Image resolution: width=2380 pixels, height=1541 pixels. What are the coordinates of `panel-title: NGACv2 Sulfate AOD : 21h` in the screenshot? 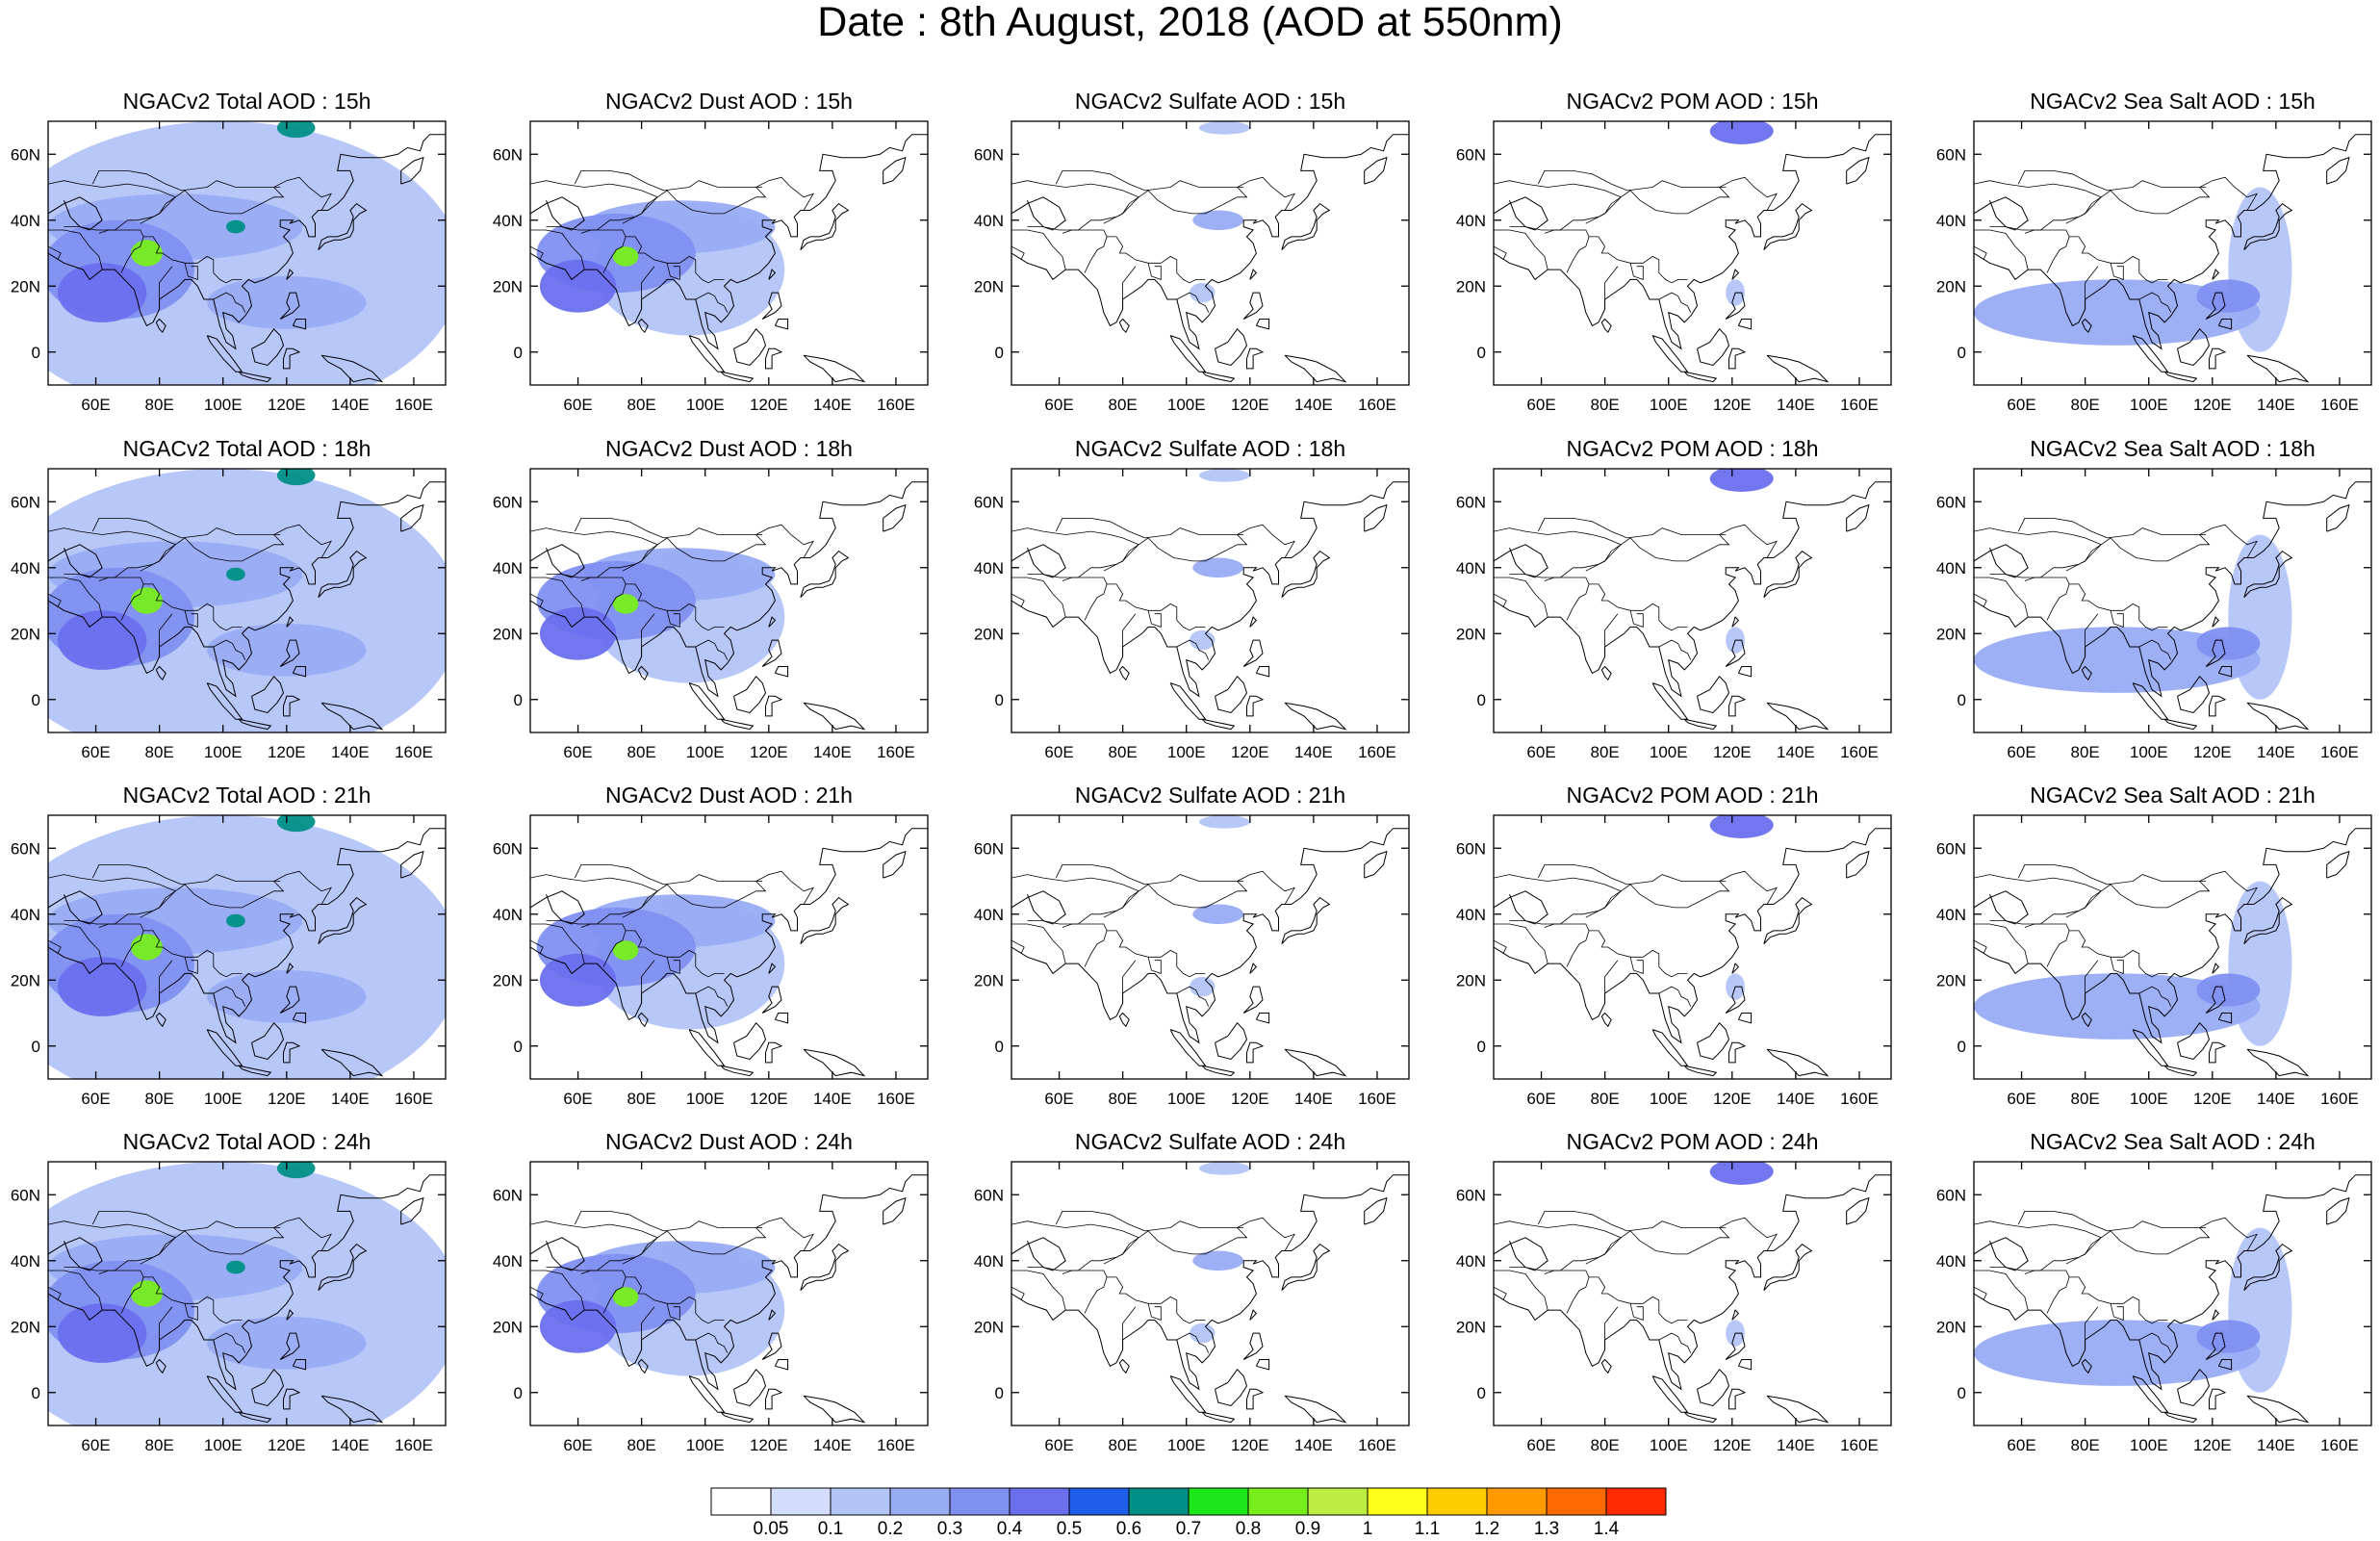 It's located at (1210, 795).